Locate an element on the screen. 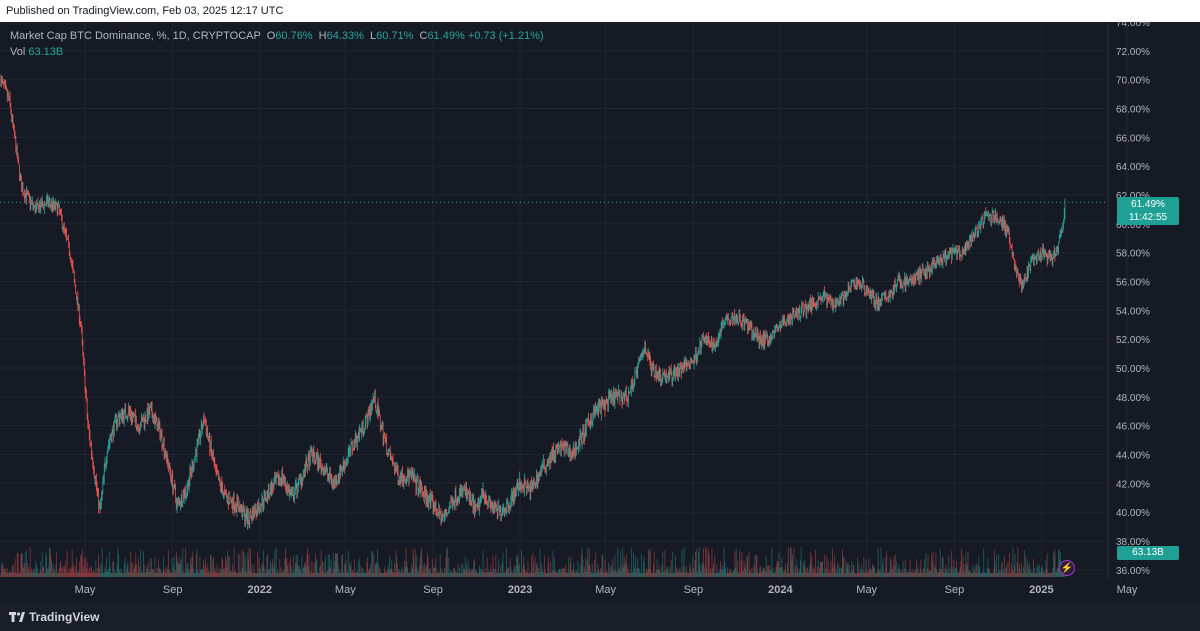 This screenshot has width=1200, height=631. tradingview-logo-icon is located at coordinates (17, 617).